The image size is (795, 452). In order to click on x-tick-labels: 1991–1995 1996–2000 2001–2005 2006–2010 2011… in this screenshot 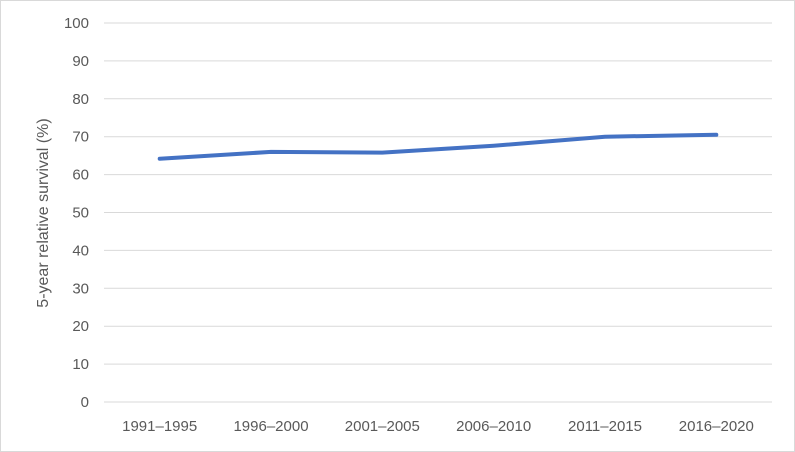, I will do `click(438, 426)`.